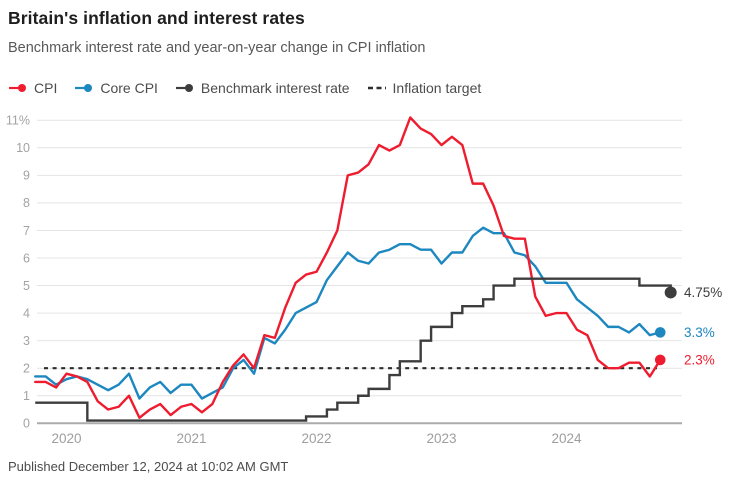 The width and height of the screenshot is (735, 485). Describe the element at coordinates (26, 203) in the screenshot. I see `y-tick-label: 8` at that location.